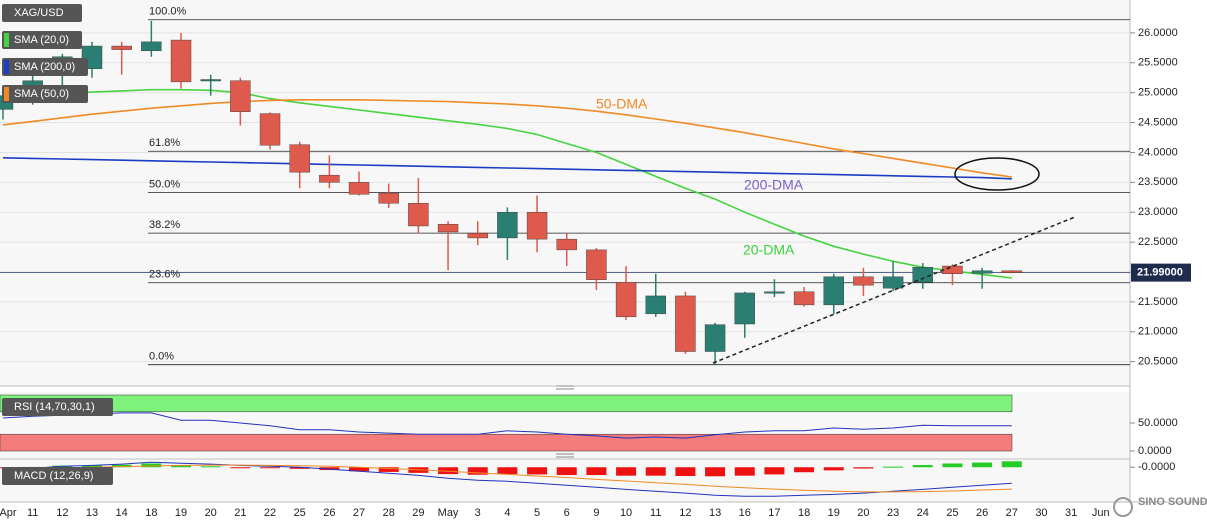 This screenshot has height=526, width=1207. Describe the element at coordinates (506, 442) in the screenshot. I see `rsi-band` at that location.